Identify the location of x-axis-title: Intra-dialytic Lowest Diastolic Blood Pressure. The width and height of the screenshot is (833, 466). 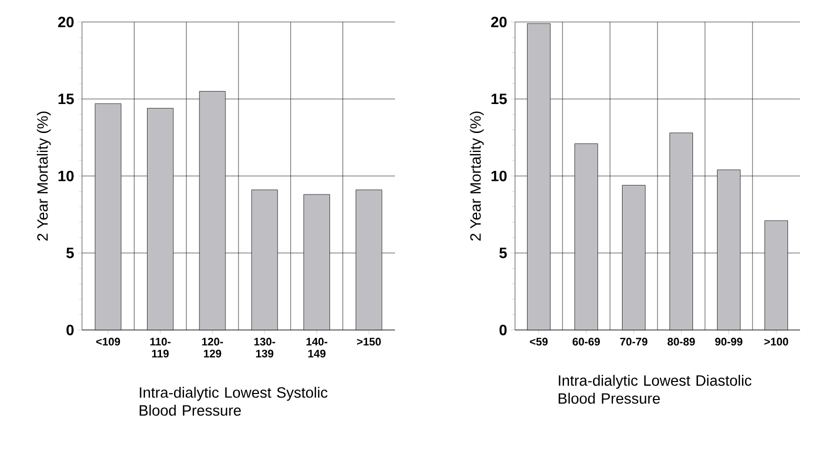
(655, 389).